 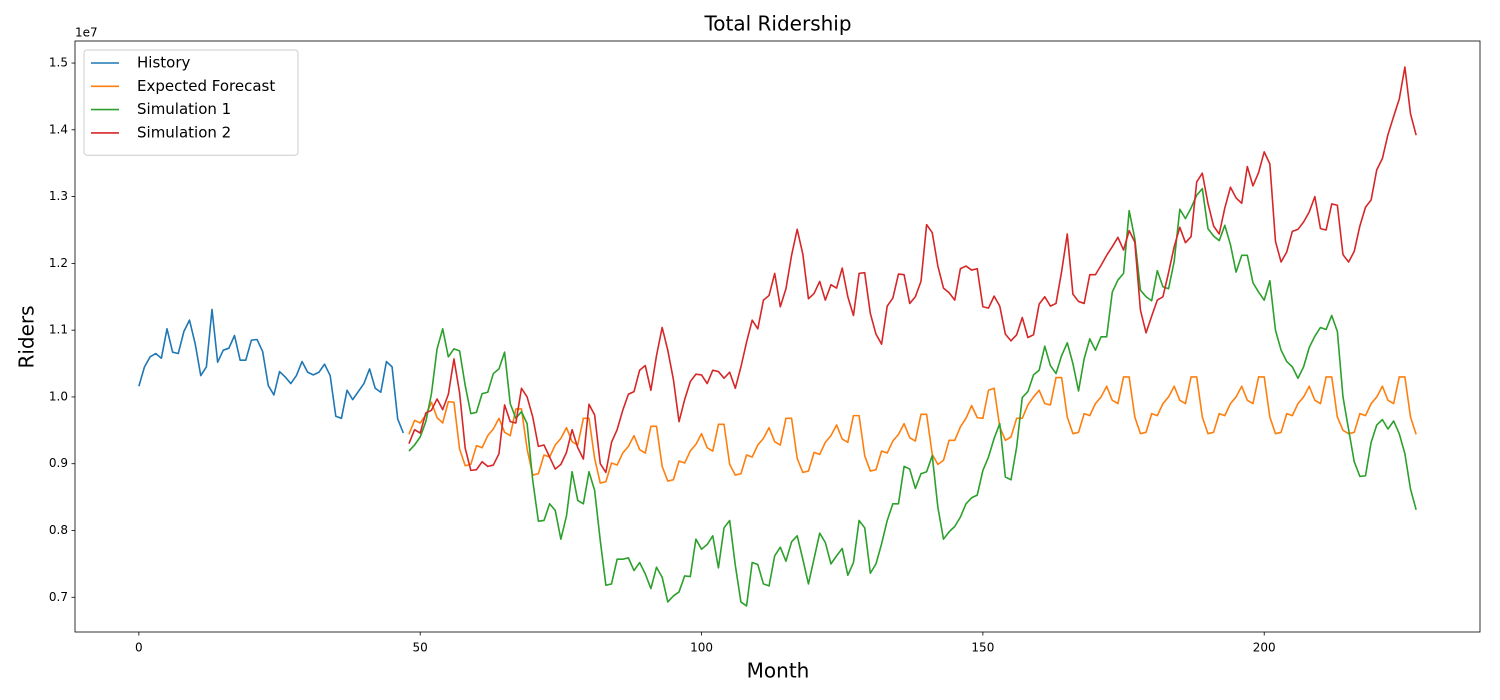 I want to click on legend-label: Simulation 1, so click(x=184, y=109).